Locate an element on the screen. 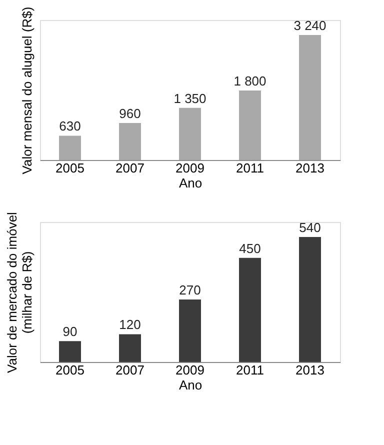 The image size is (384, 445). data-label: 450 is located at coordinates (250, 248).